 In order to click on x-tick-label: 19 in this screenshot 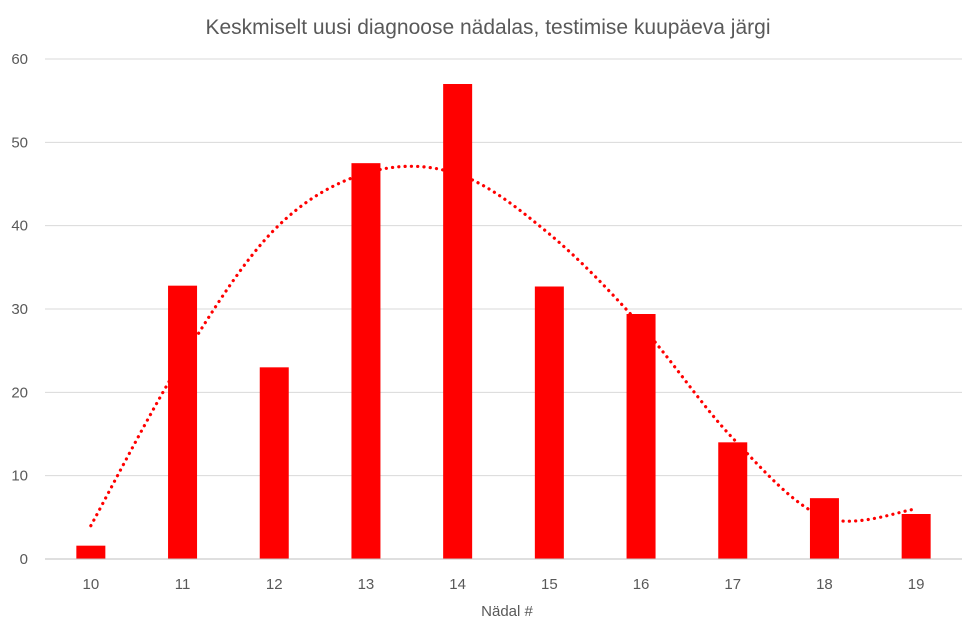, I will do `click(916, 584)`.